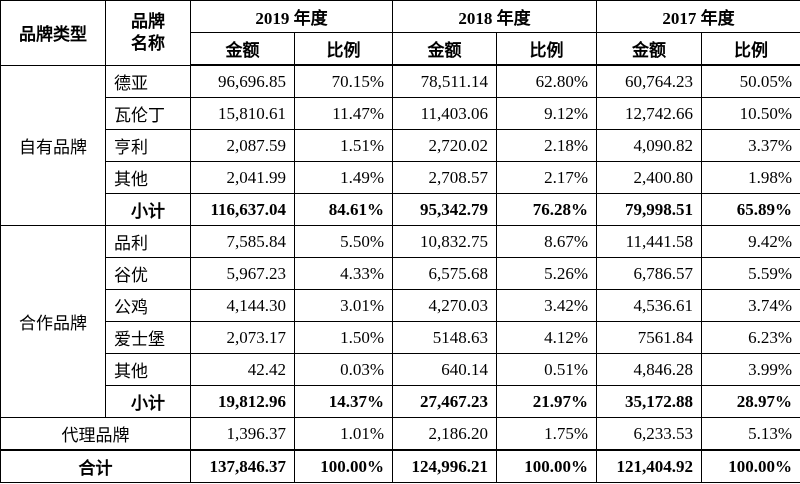 This screenshot has width=800, height=484. What do you see at coordinates (546, 337) in the screenshot?
I see `ratio-cell: 4.12%` at bounding box center [546, 337].